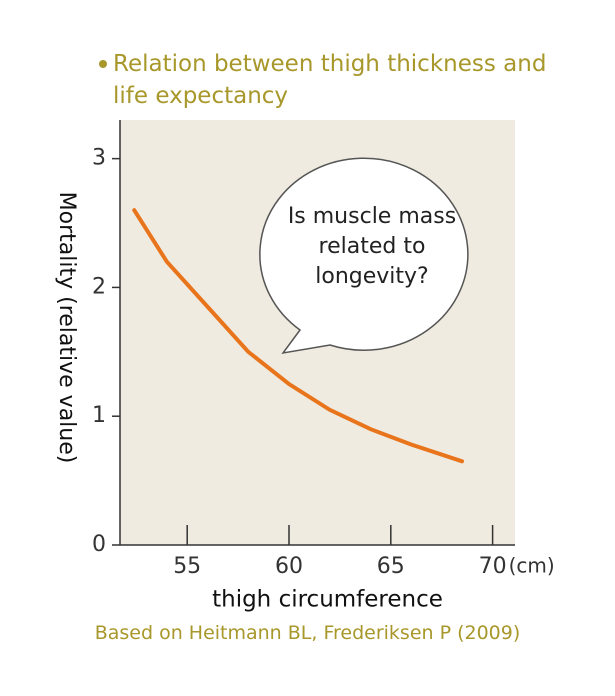 This screenshot has width=615, height=696. I want to click on title-bullet, so click(103, 64).